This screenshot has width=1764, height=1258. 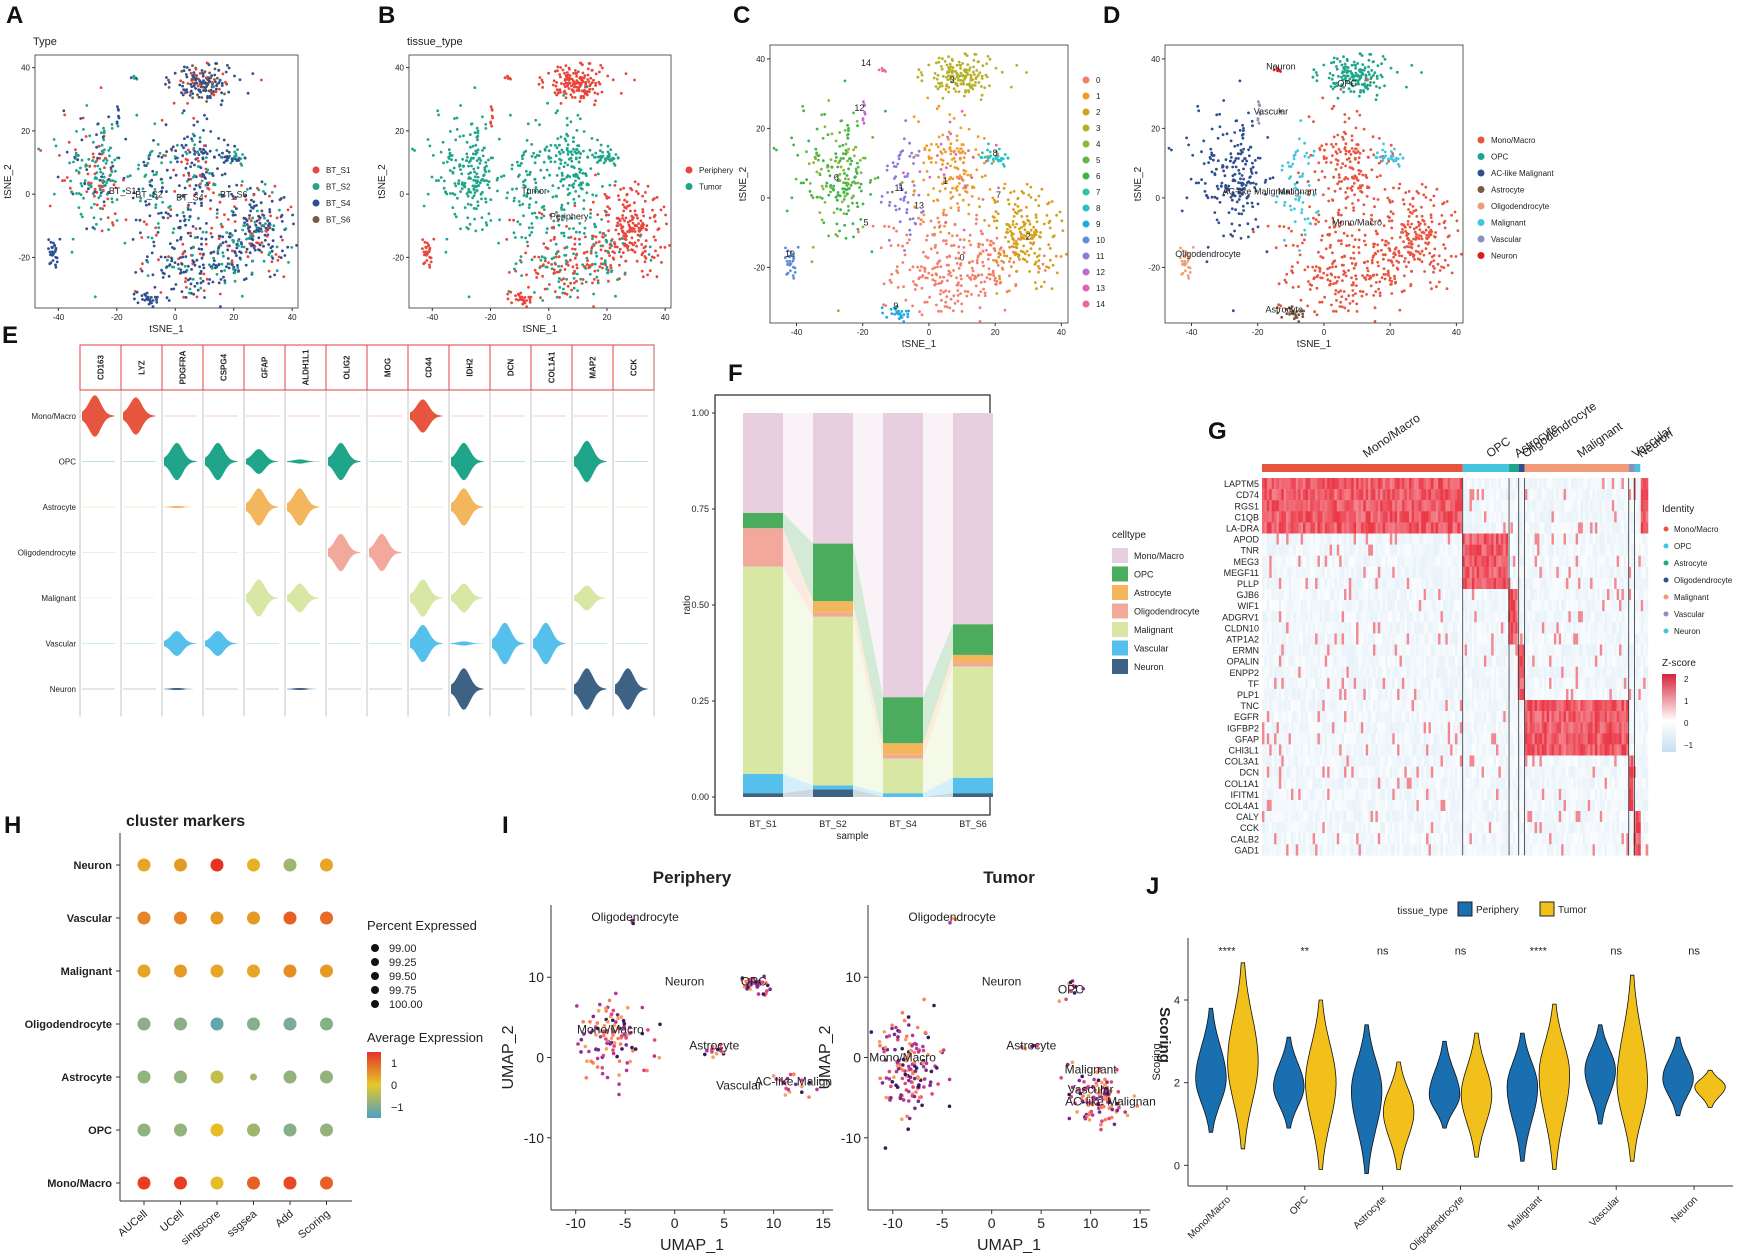 I want to click on legend-dot, so click(x=689, y=170).